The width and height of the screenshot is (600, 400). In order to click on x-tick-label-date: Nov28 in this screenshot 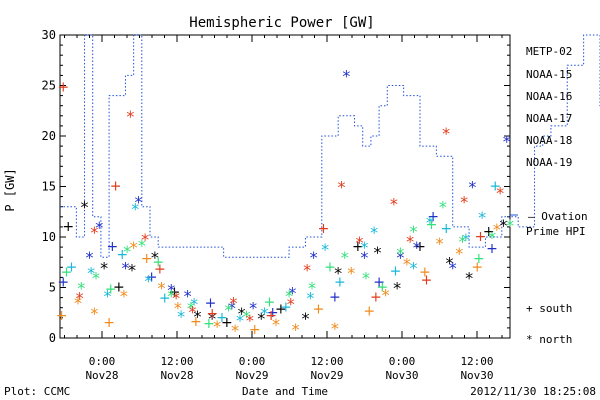, I will do `click(101, 375)`.